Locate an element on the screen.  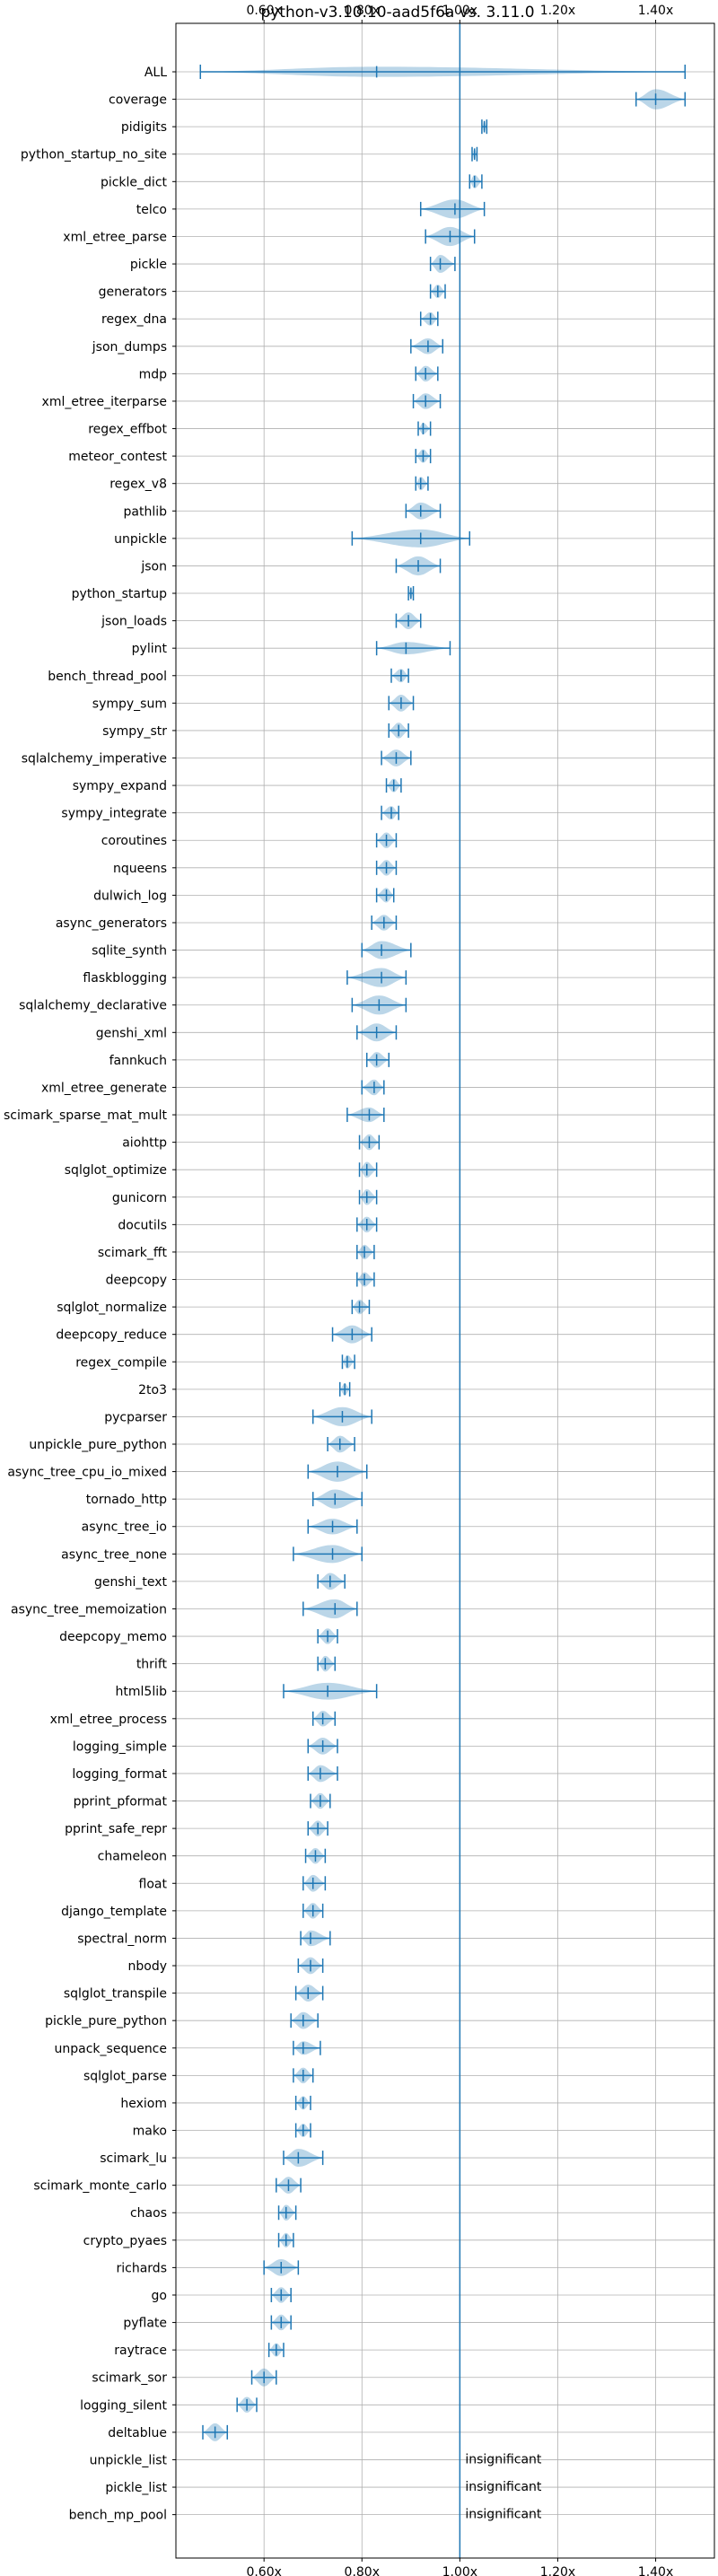
violin-raytrace is located at coordinates (276, 2350).